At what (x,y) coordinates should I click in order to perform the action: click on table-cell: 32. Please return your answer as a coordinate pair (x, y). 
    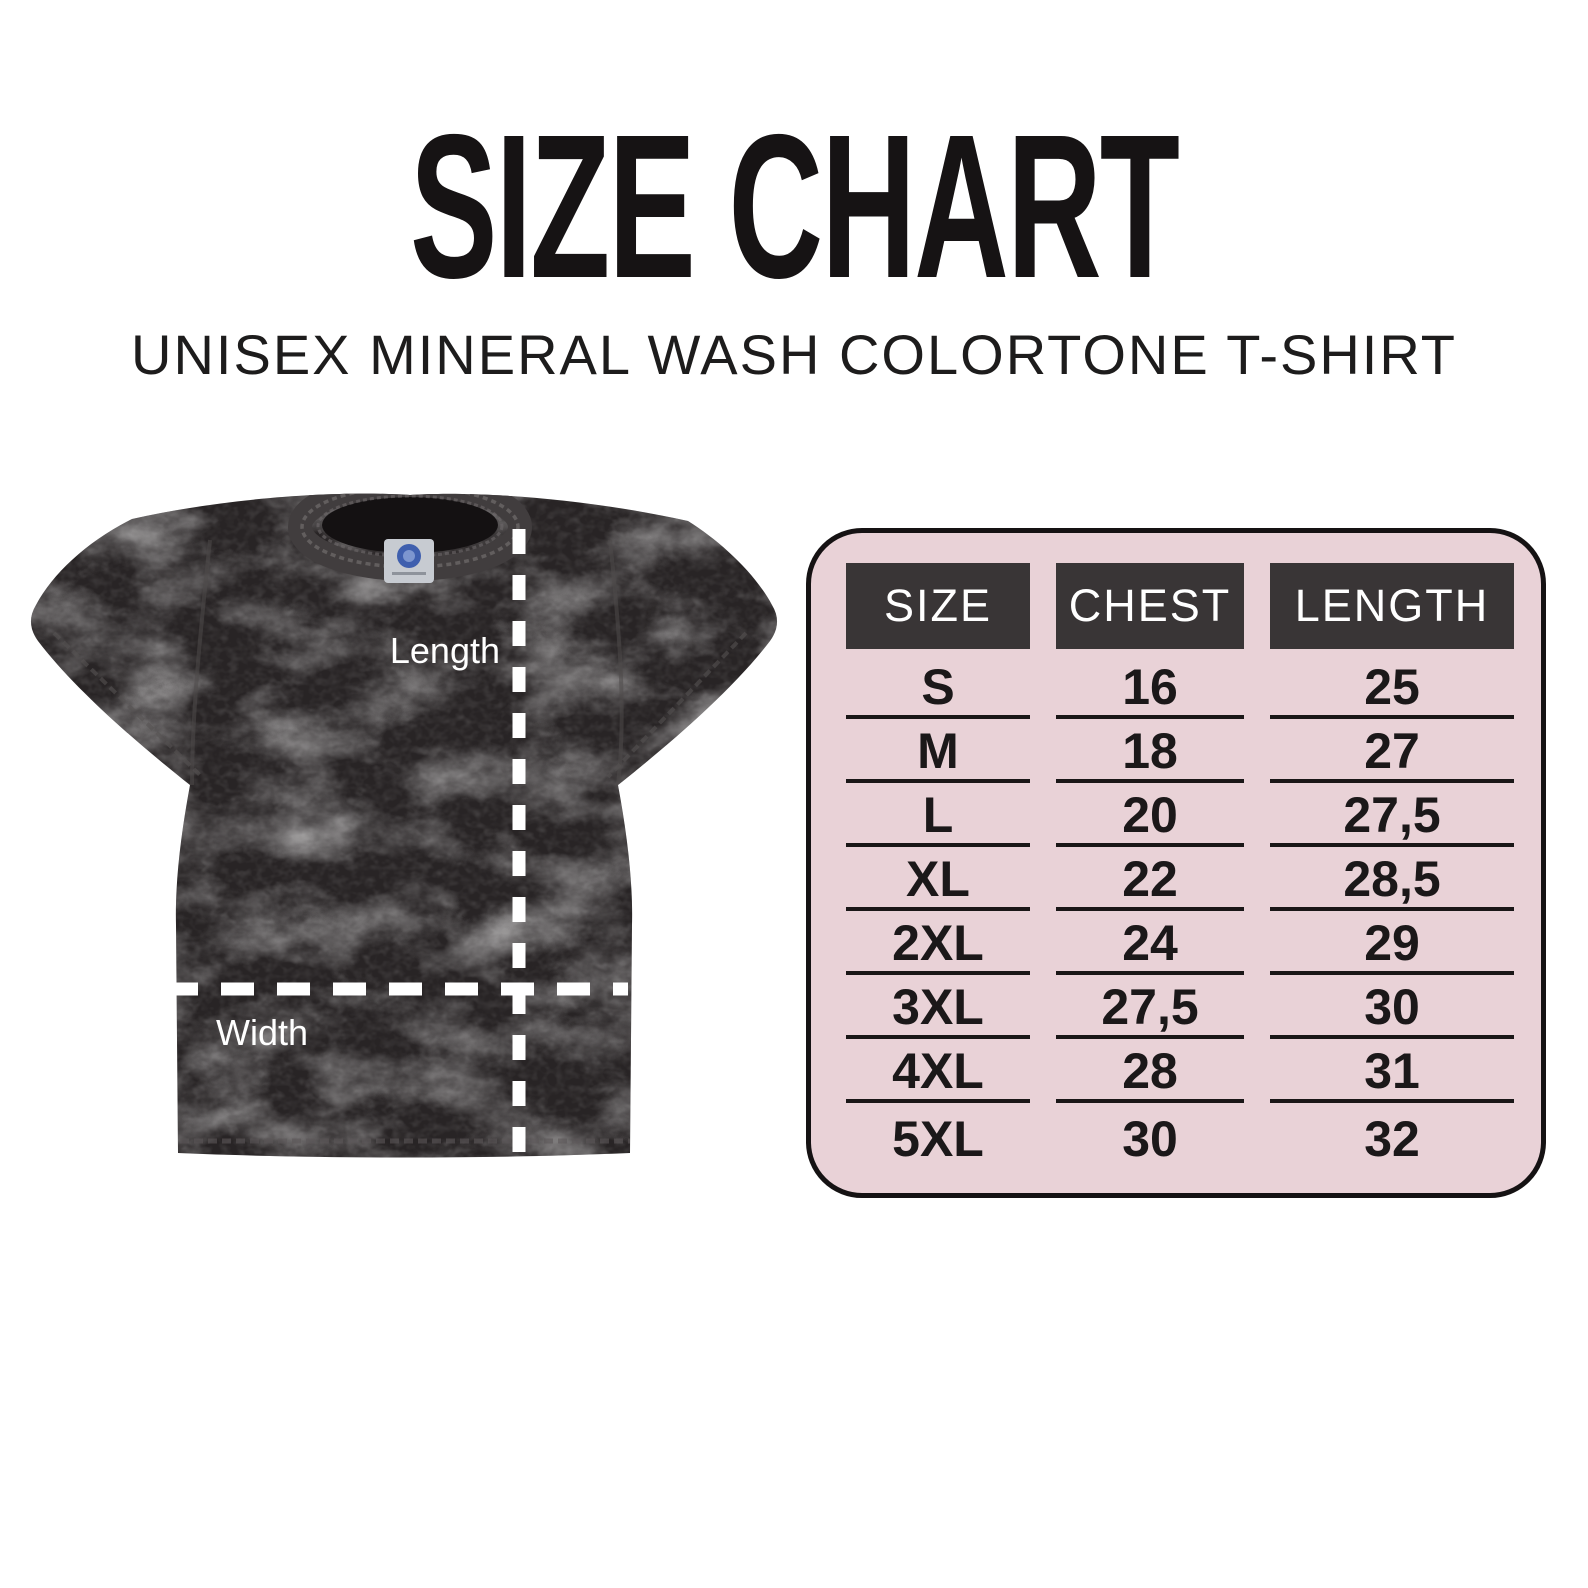
    Looking at the image, I should click on (1392, 1138).